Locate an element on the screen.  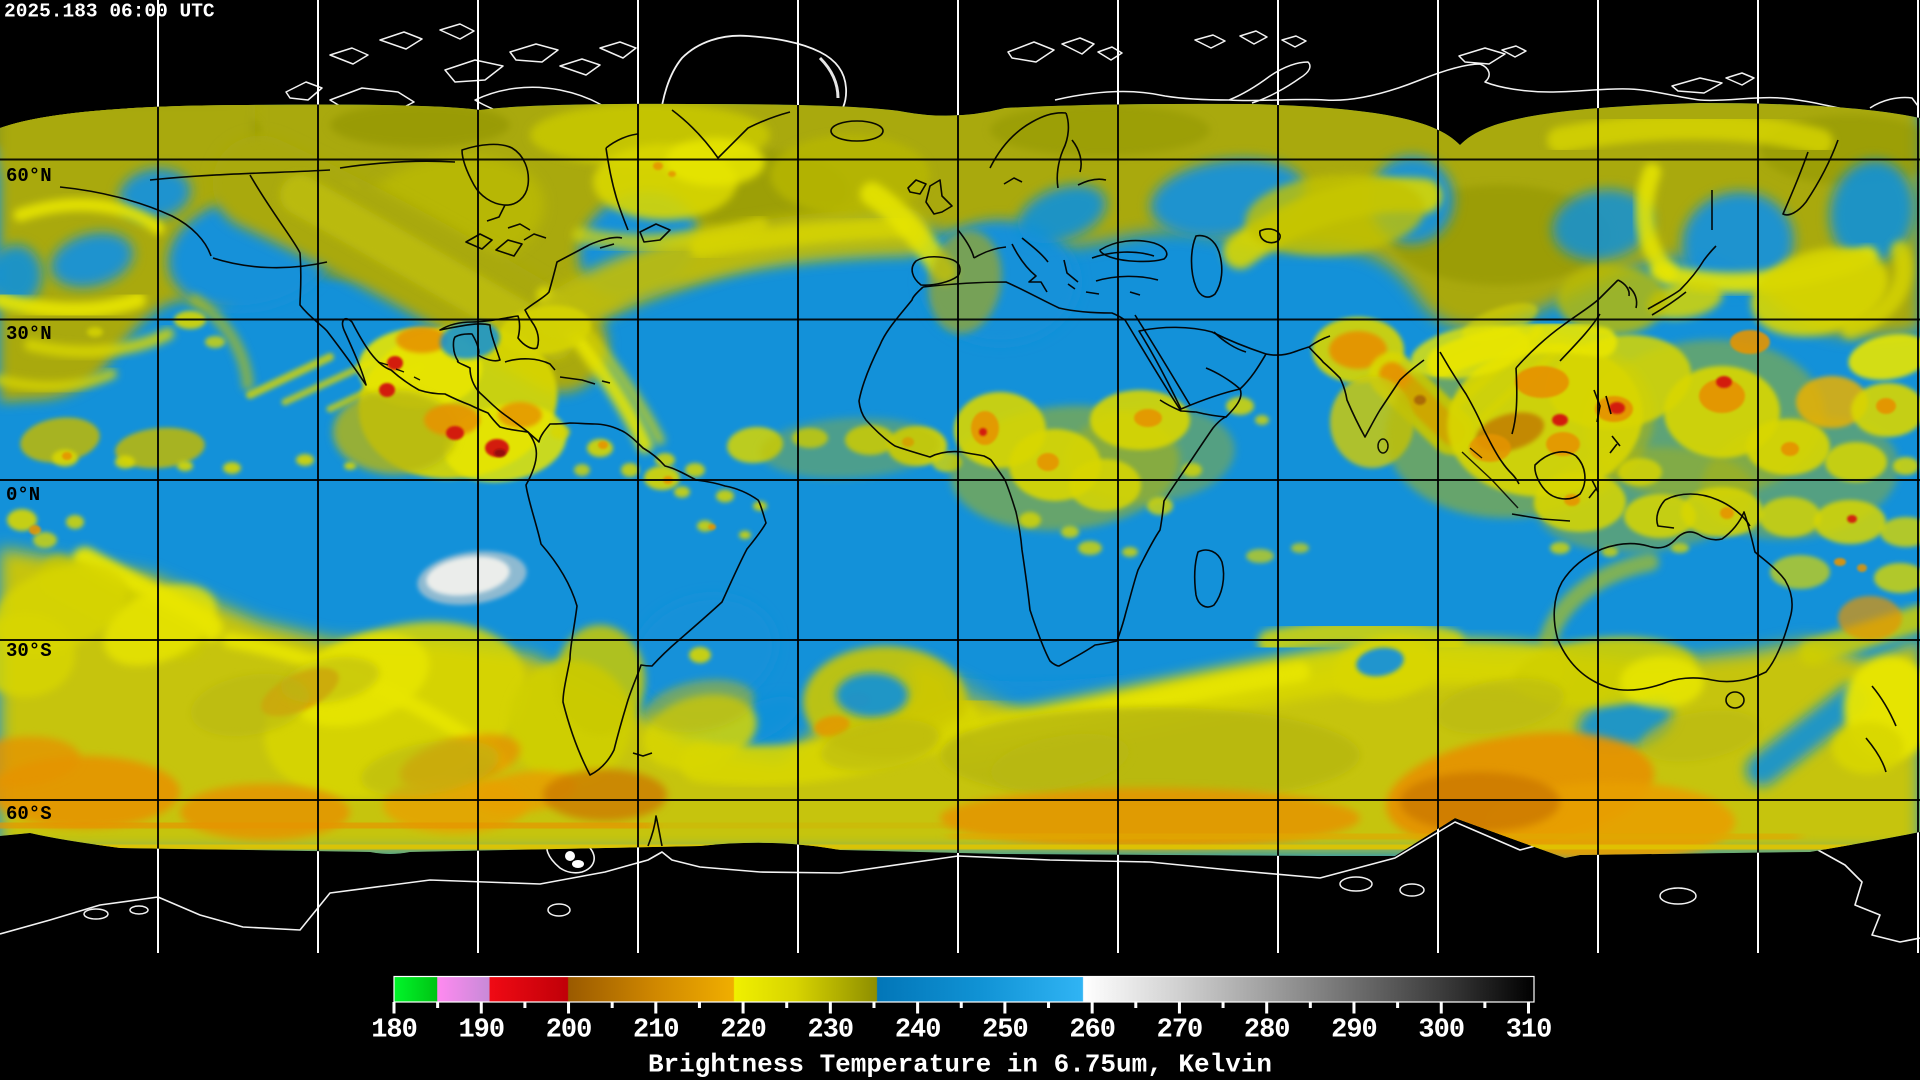
svg-text: 190 is located at coordinates (481, 1031).